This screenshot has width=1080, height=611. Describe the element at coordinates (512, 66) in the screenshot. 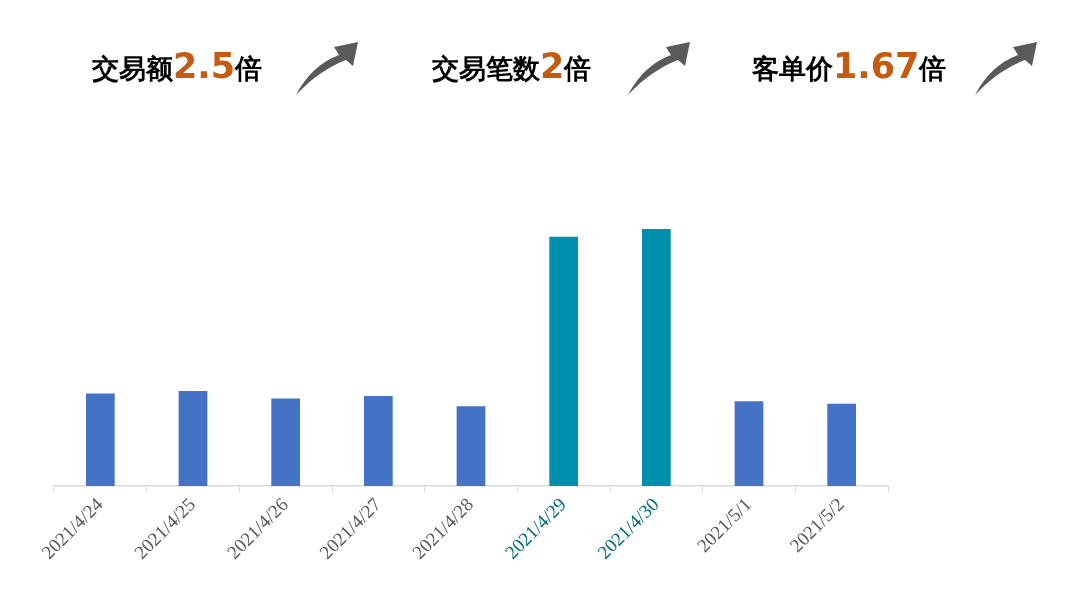

I see `text: 交易笔数2倍` at that location.